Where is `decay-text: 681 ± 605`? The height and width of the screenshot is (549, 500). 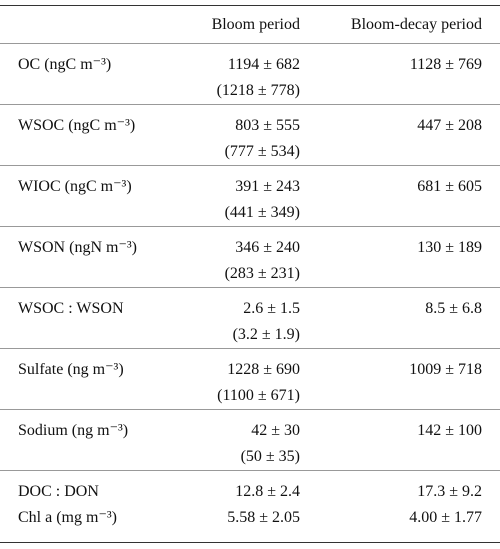 decay-text: 681 ± 605 is located at coordinates (449, 186).